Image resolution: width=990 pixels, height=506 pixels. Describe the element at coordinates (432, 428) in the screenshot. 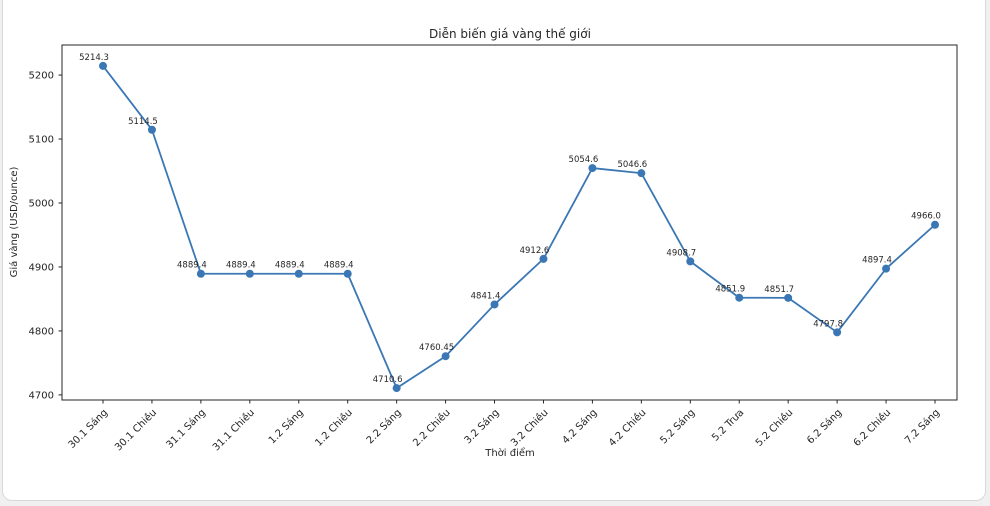

I see `x-tick-label: 2.2 Chiều` at that location.